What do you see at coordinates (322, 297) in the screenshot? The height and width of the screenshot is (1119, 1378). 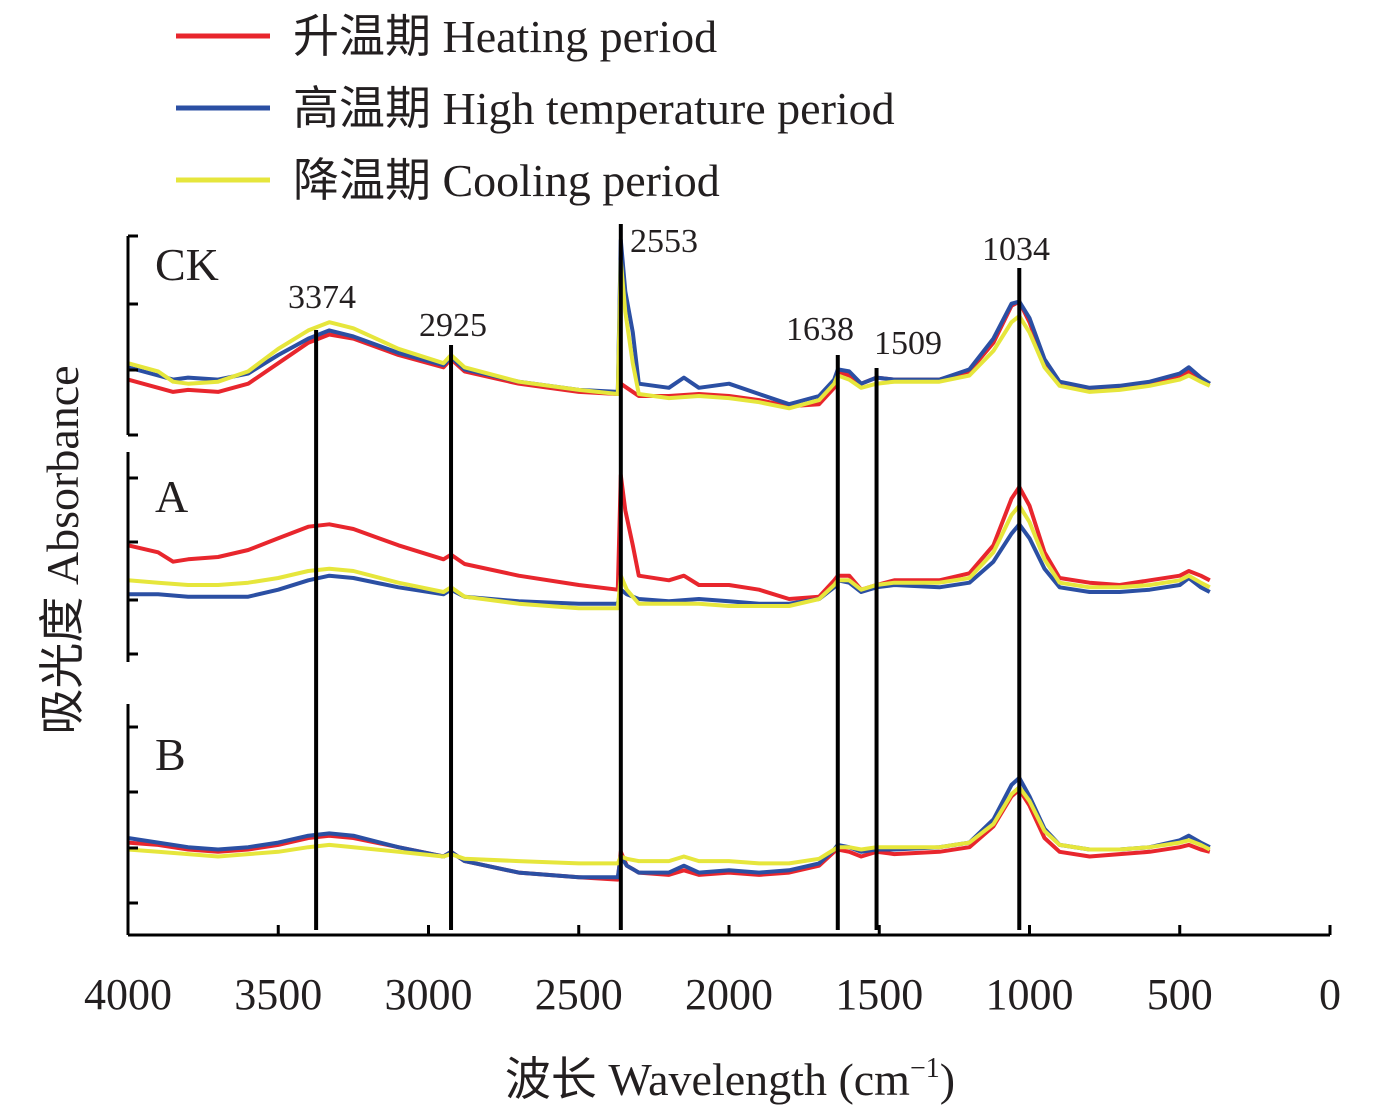 I see `peak-label-3374: 3374` at bounding box center [322, 297].